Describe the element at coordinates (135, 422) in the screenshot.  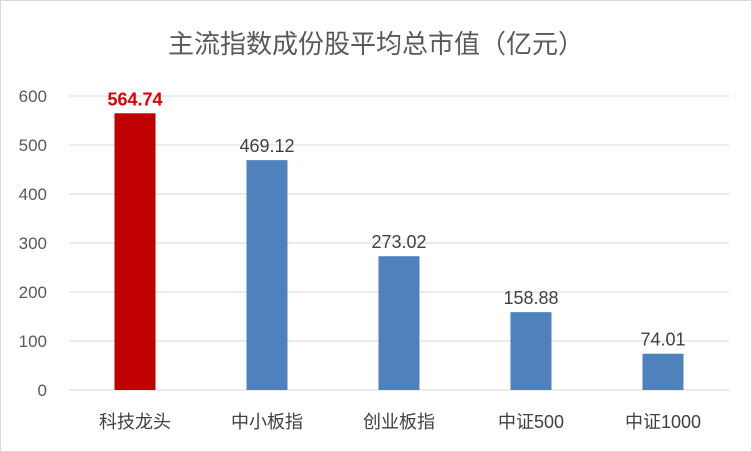
I see `x-category-label: 科技龙头` at that location.